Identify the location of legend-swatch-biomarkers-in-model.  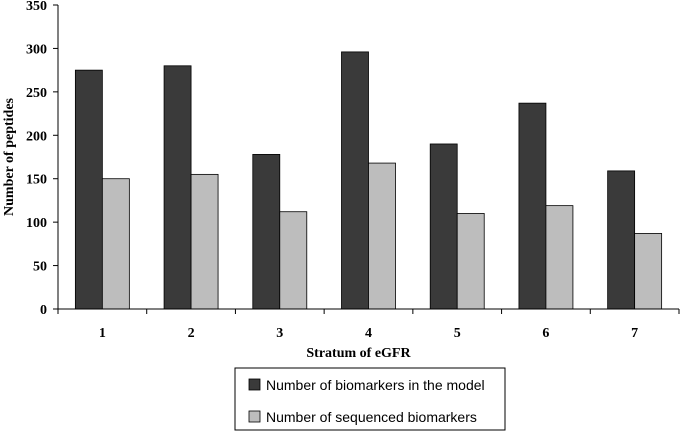
(254, 384).